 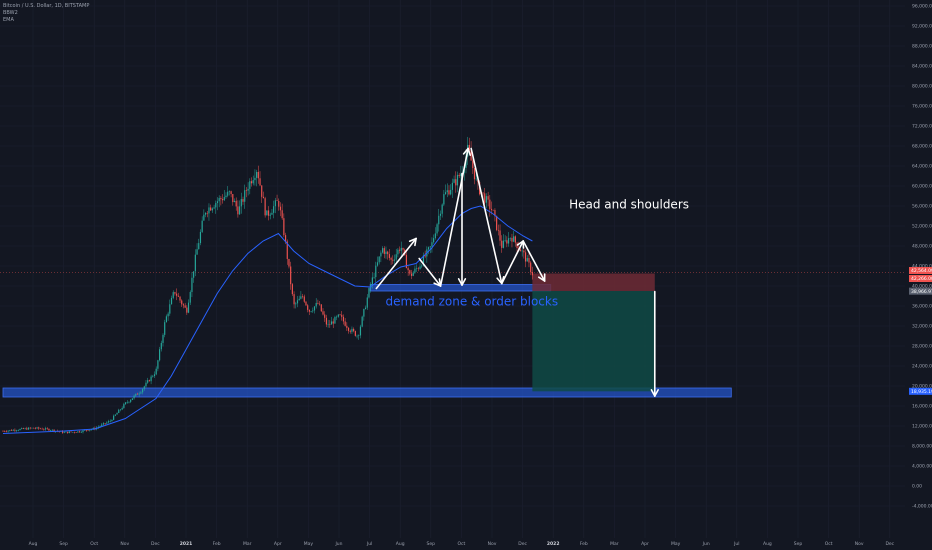 What do you see at coordinates (922, 47) in the screenshot?
I see `price-tick-label: 88,000.00` at bounding box center [922, 47].